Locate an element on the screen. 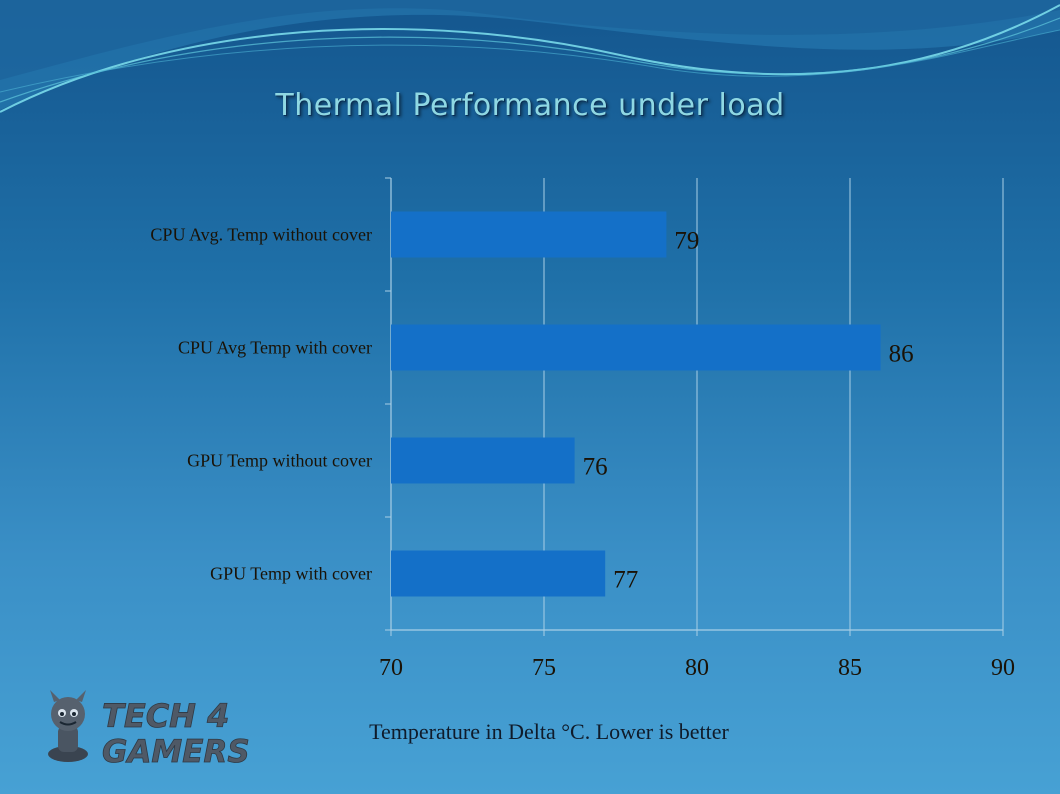 The image size is (1060, 794). data-label: 77 is located at coordinates (625, 580).